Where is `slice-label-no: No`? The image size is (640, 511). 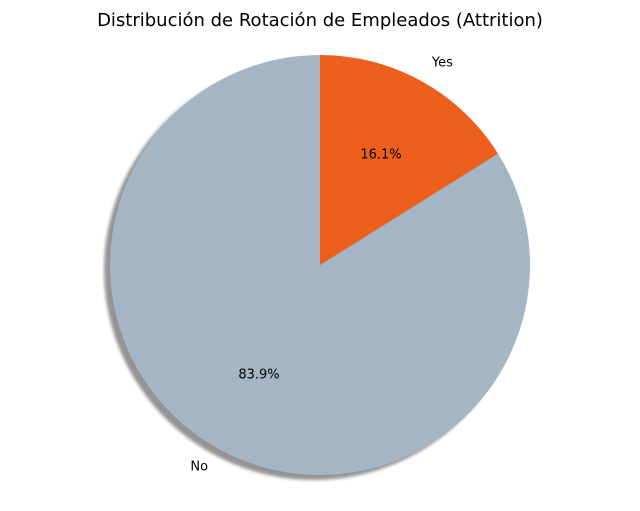
slice-label-no: No is located at coordinates (199, 467).